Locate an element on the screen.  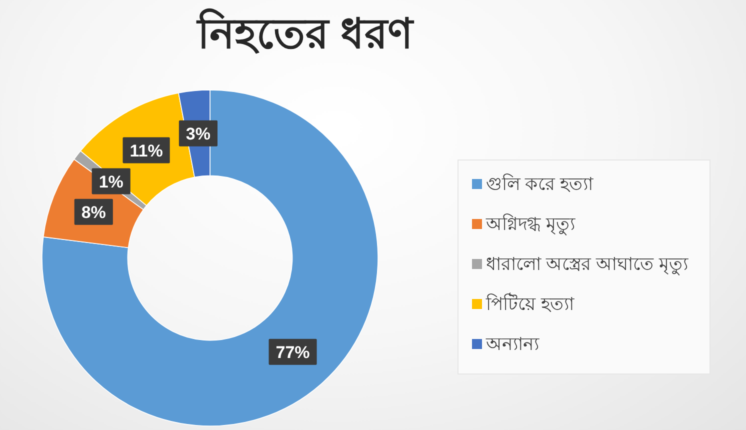
data-label: 11% is located at coordinates (146, 150).